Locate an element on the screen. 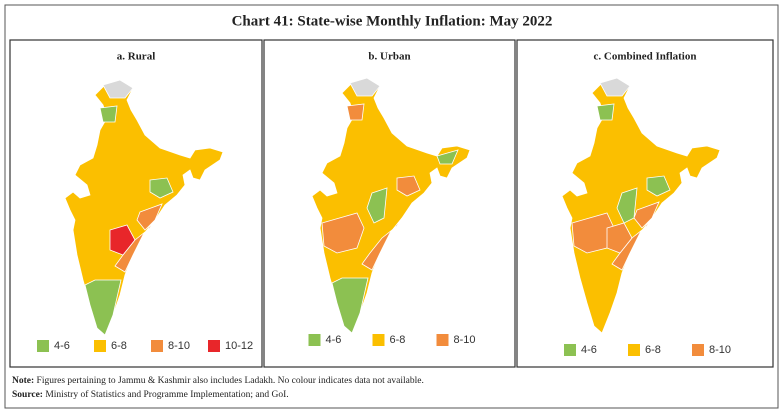 The height and width of the screenshot is (414, 784). source-label: Source: is located at coordinates (27, 395).